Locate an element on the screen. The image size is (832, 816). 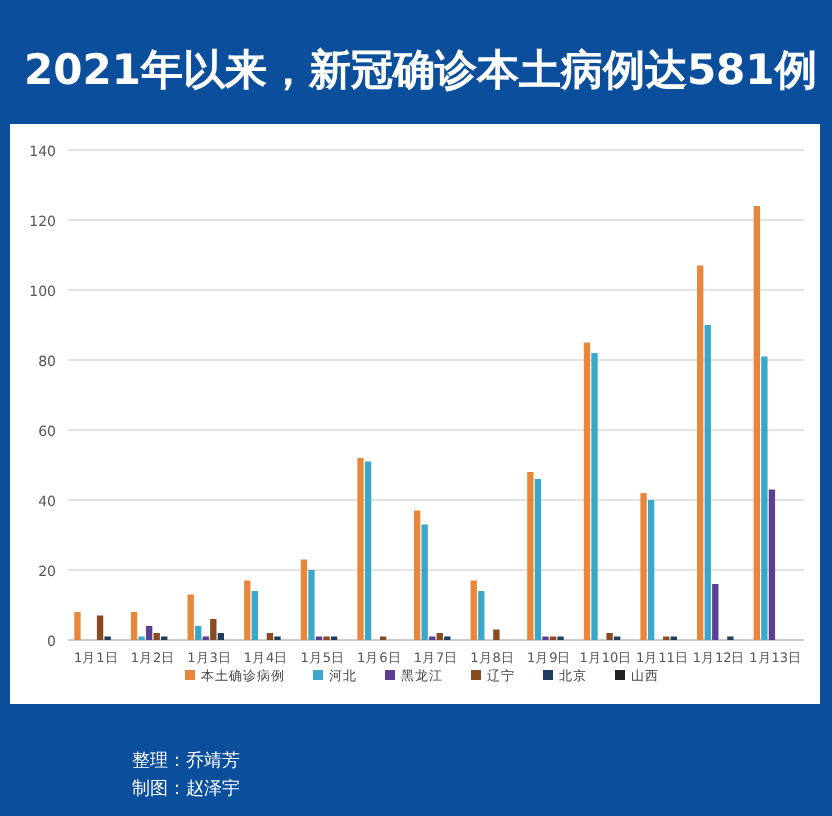
text: 整理：乔靖芳 is located at coordinates (186, 761).